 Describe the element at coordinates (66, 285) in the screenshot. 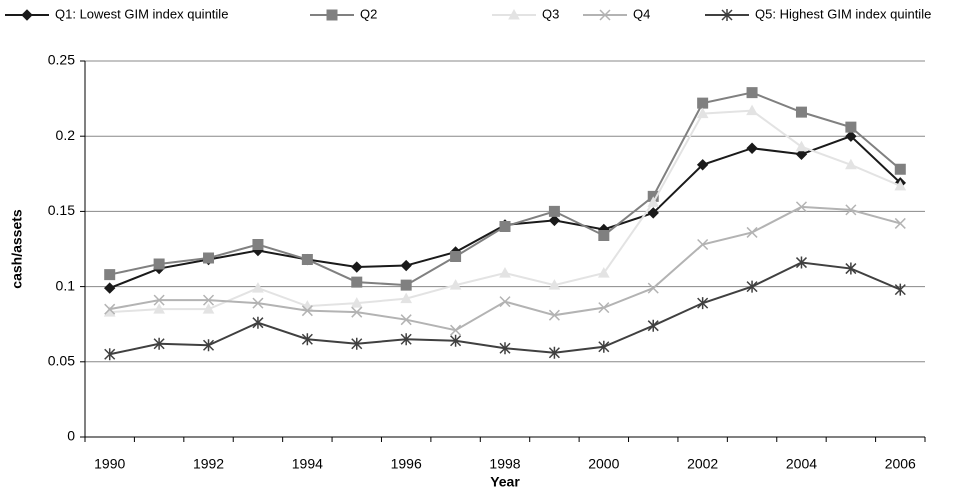

I see `y-tick-label: 0.1` at that location.